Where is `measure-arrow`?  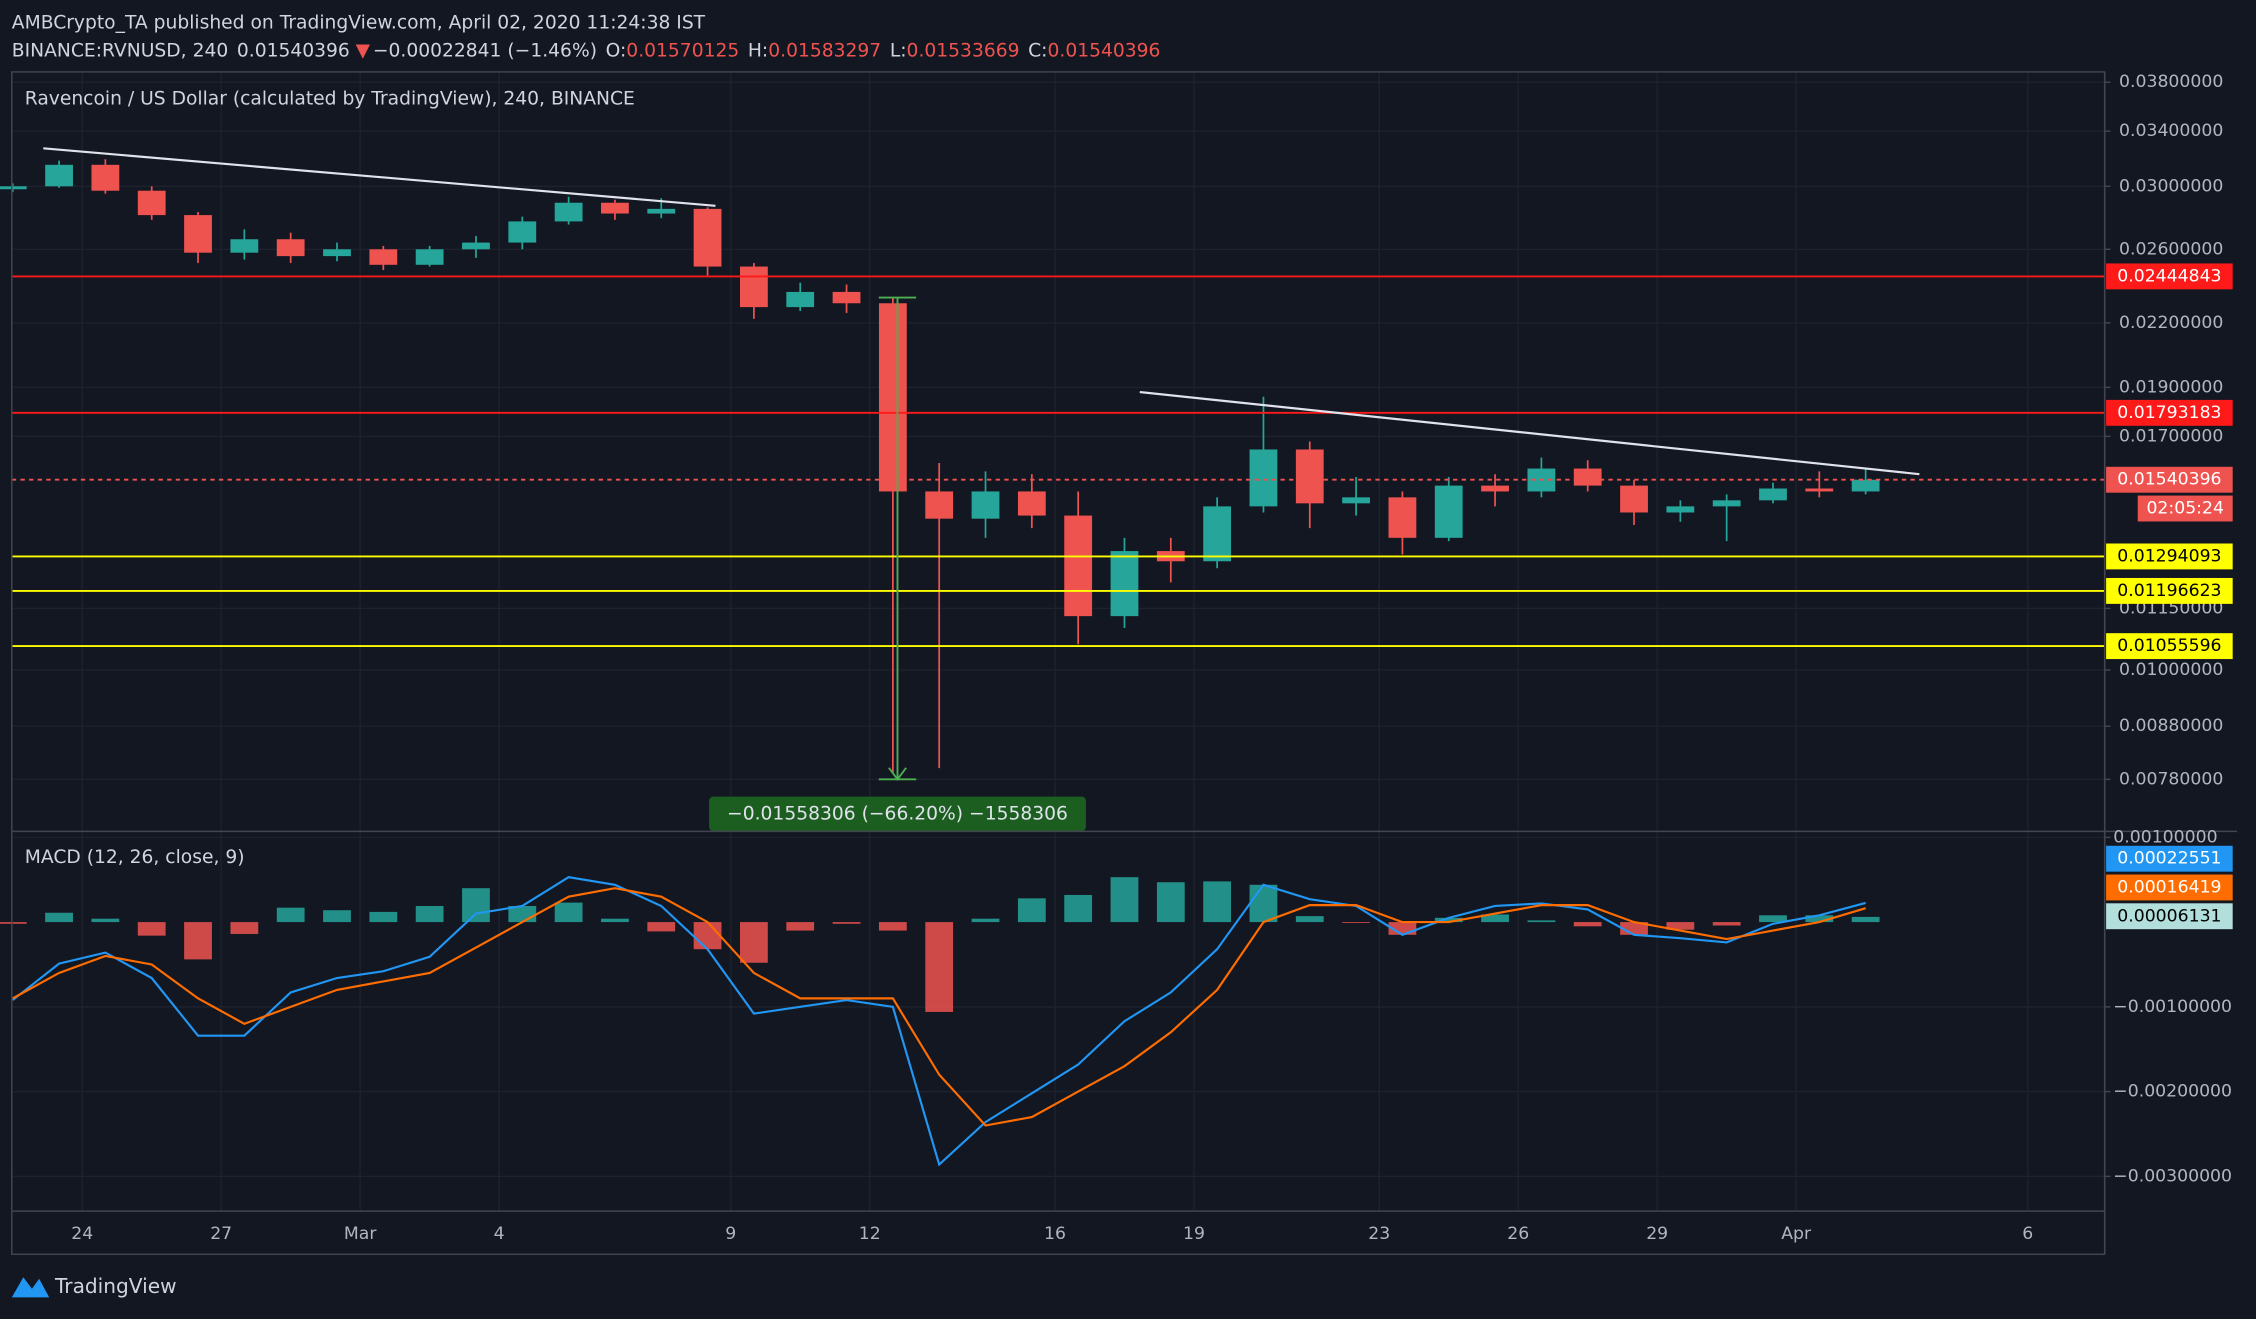 measure-arrow is located at coordinates (897, 774).